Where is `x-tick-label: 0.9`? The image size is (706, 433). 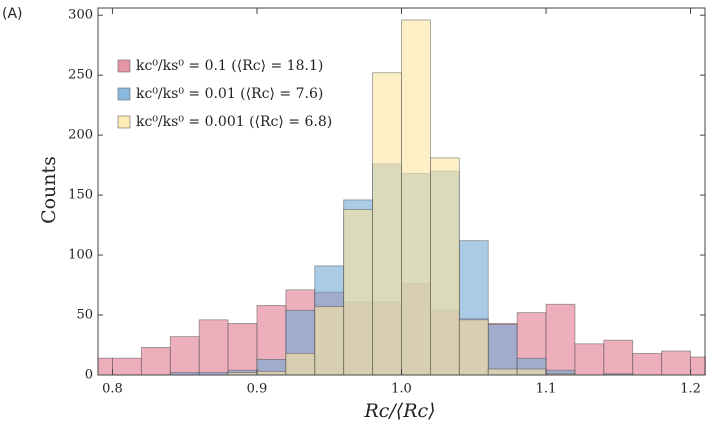 x-tick-label: 0.9 is located at coordinates (257, 389).